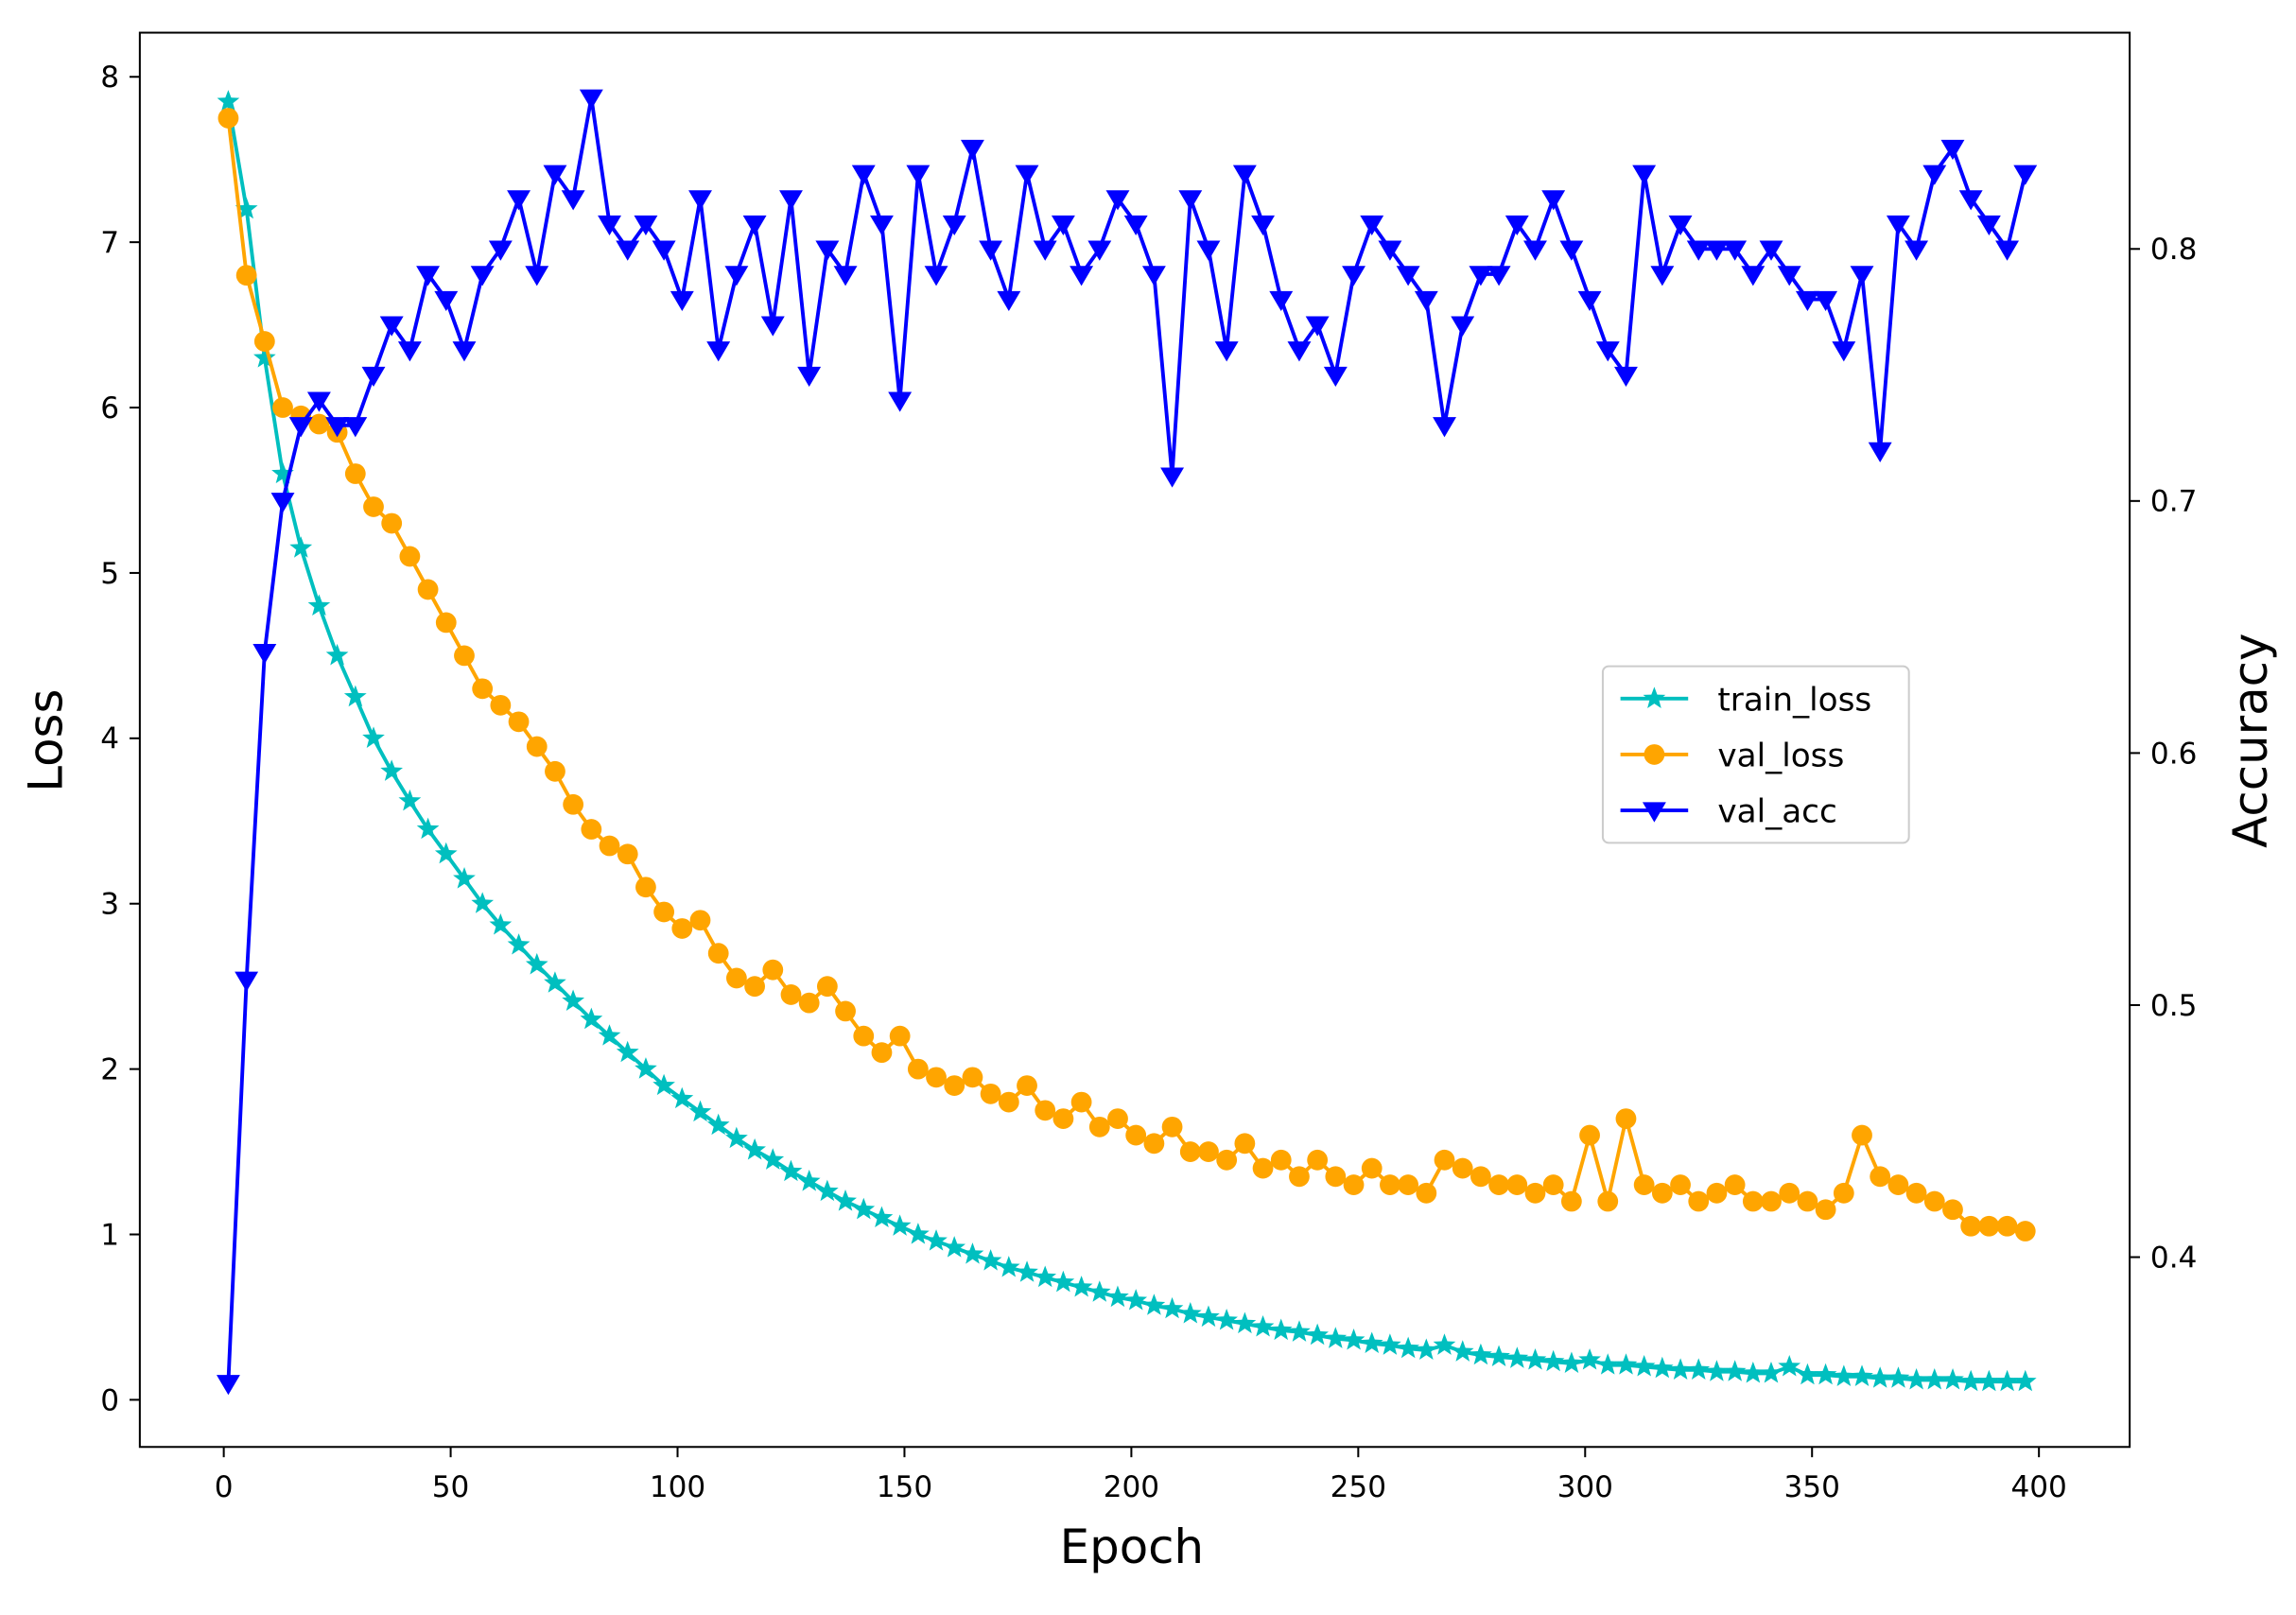 This screenshot has width=2296, height=1615. I want to click on y-tick-label: 8, so click(110, 78).